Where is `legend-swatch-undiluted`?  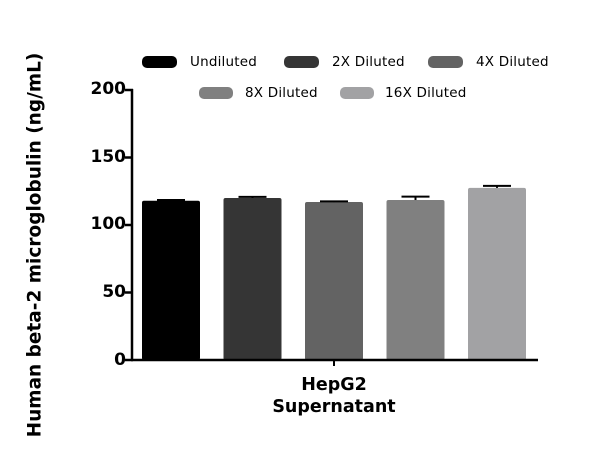 legend-swatch-undiluted is located at coordinates (159, 62).